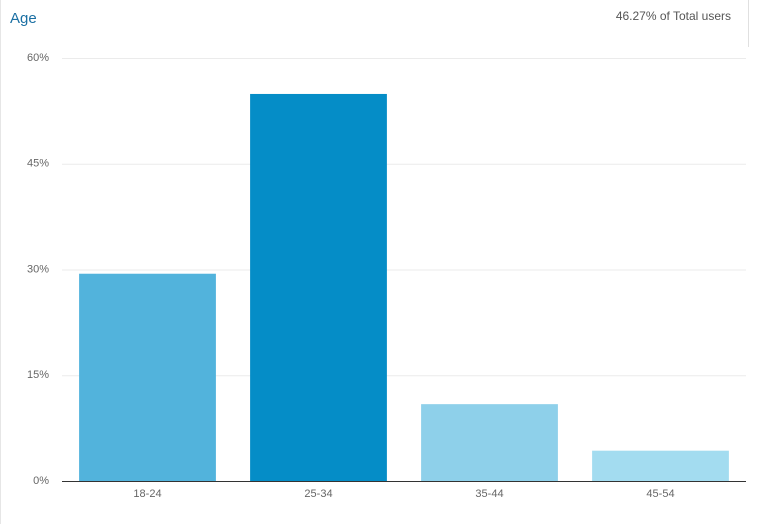 This screenshot has height=524, width=771. What do you see at coordinates (38, 269) in the screenshot?
I see `y-tick-label: 30%` at bounding box center [38, 269].